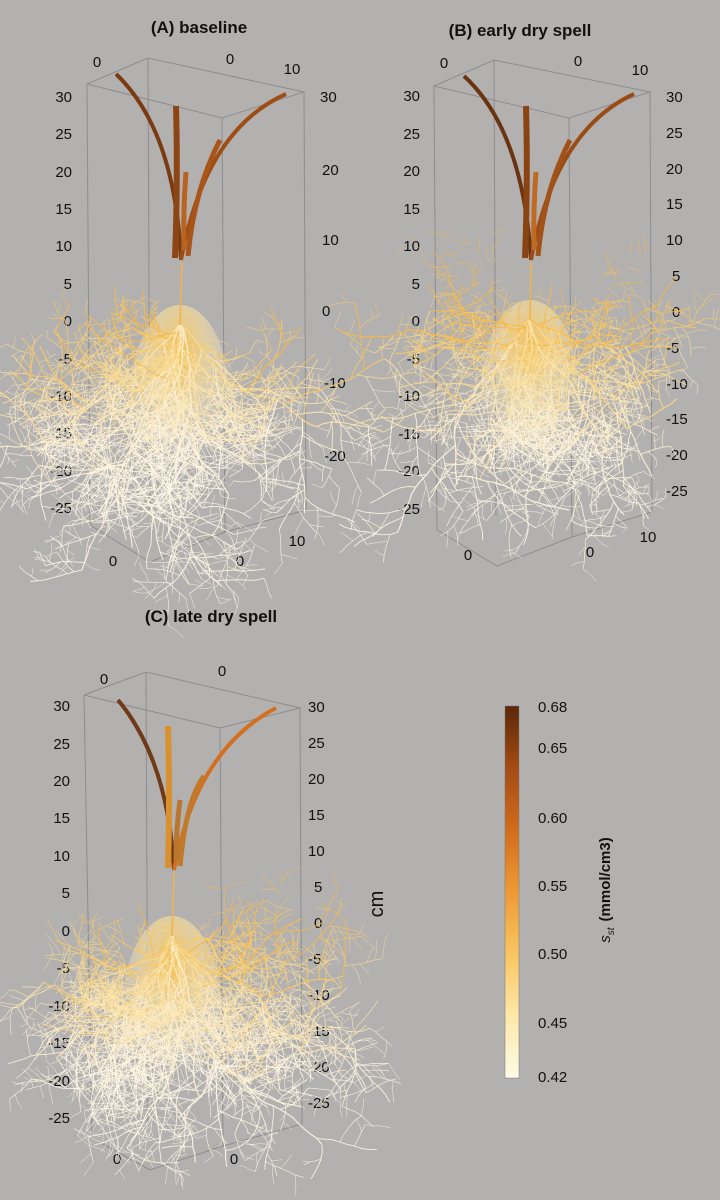 This screenshot has width=720, height=1200. Describe the element at coordinates (520, 30) in the screenshot. I see `panel-b-title: (B) early dry spell` at that location.